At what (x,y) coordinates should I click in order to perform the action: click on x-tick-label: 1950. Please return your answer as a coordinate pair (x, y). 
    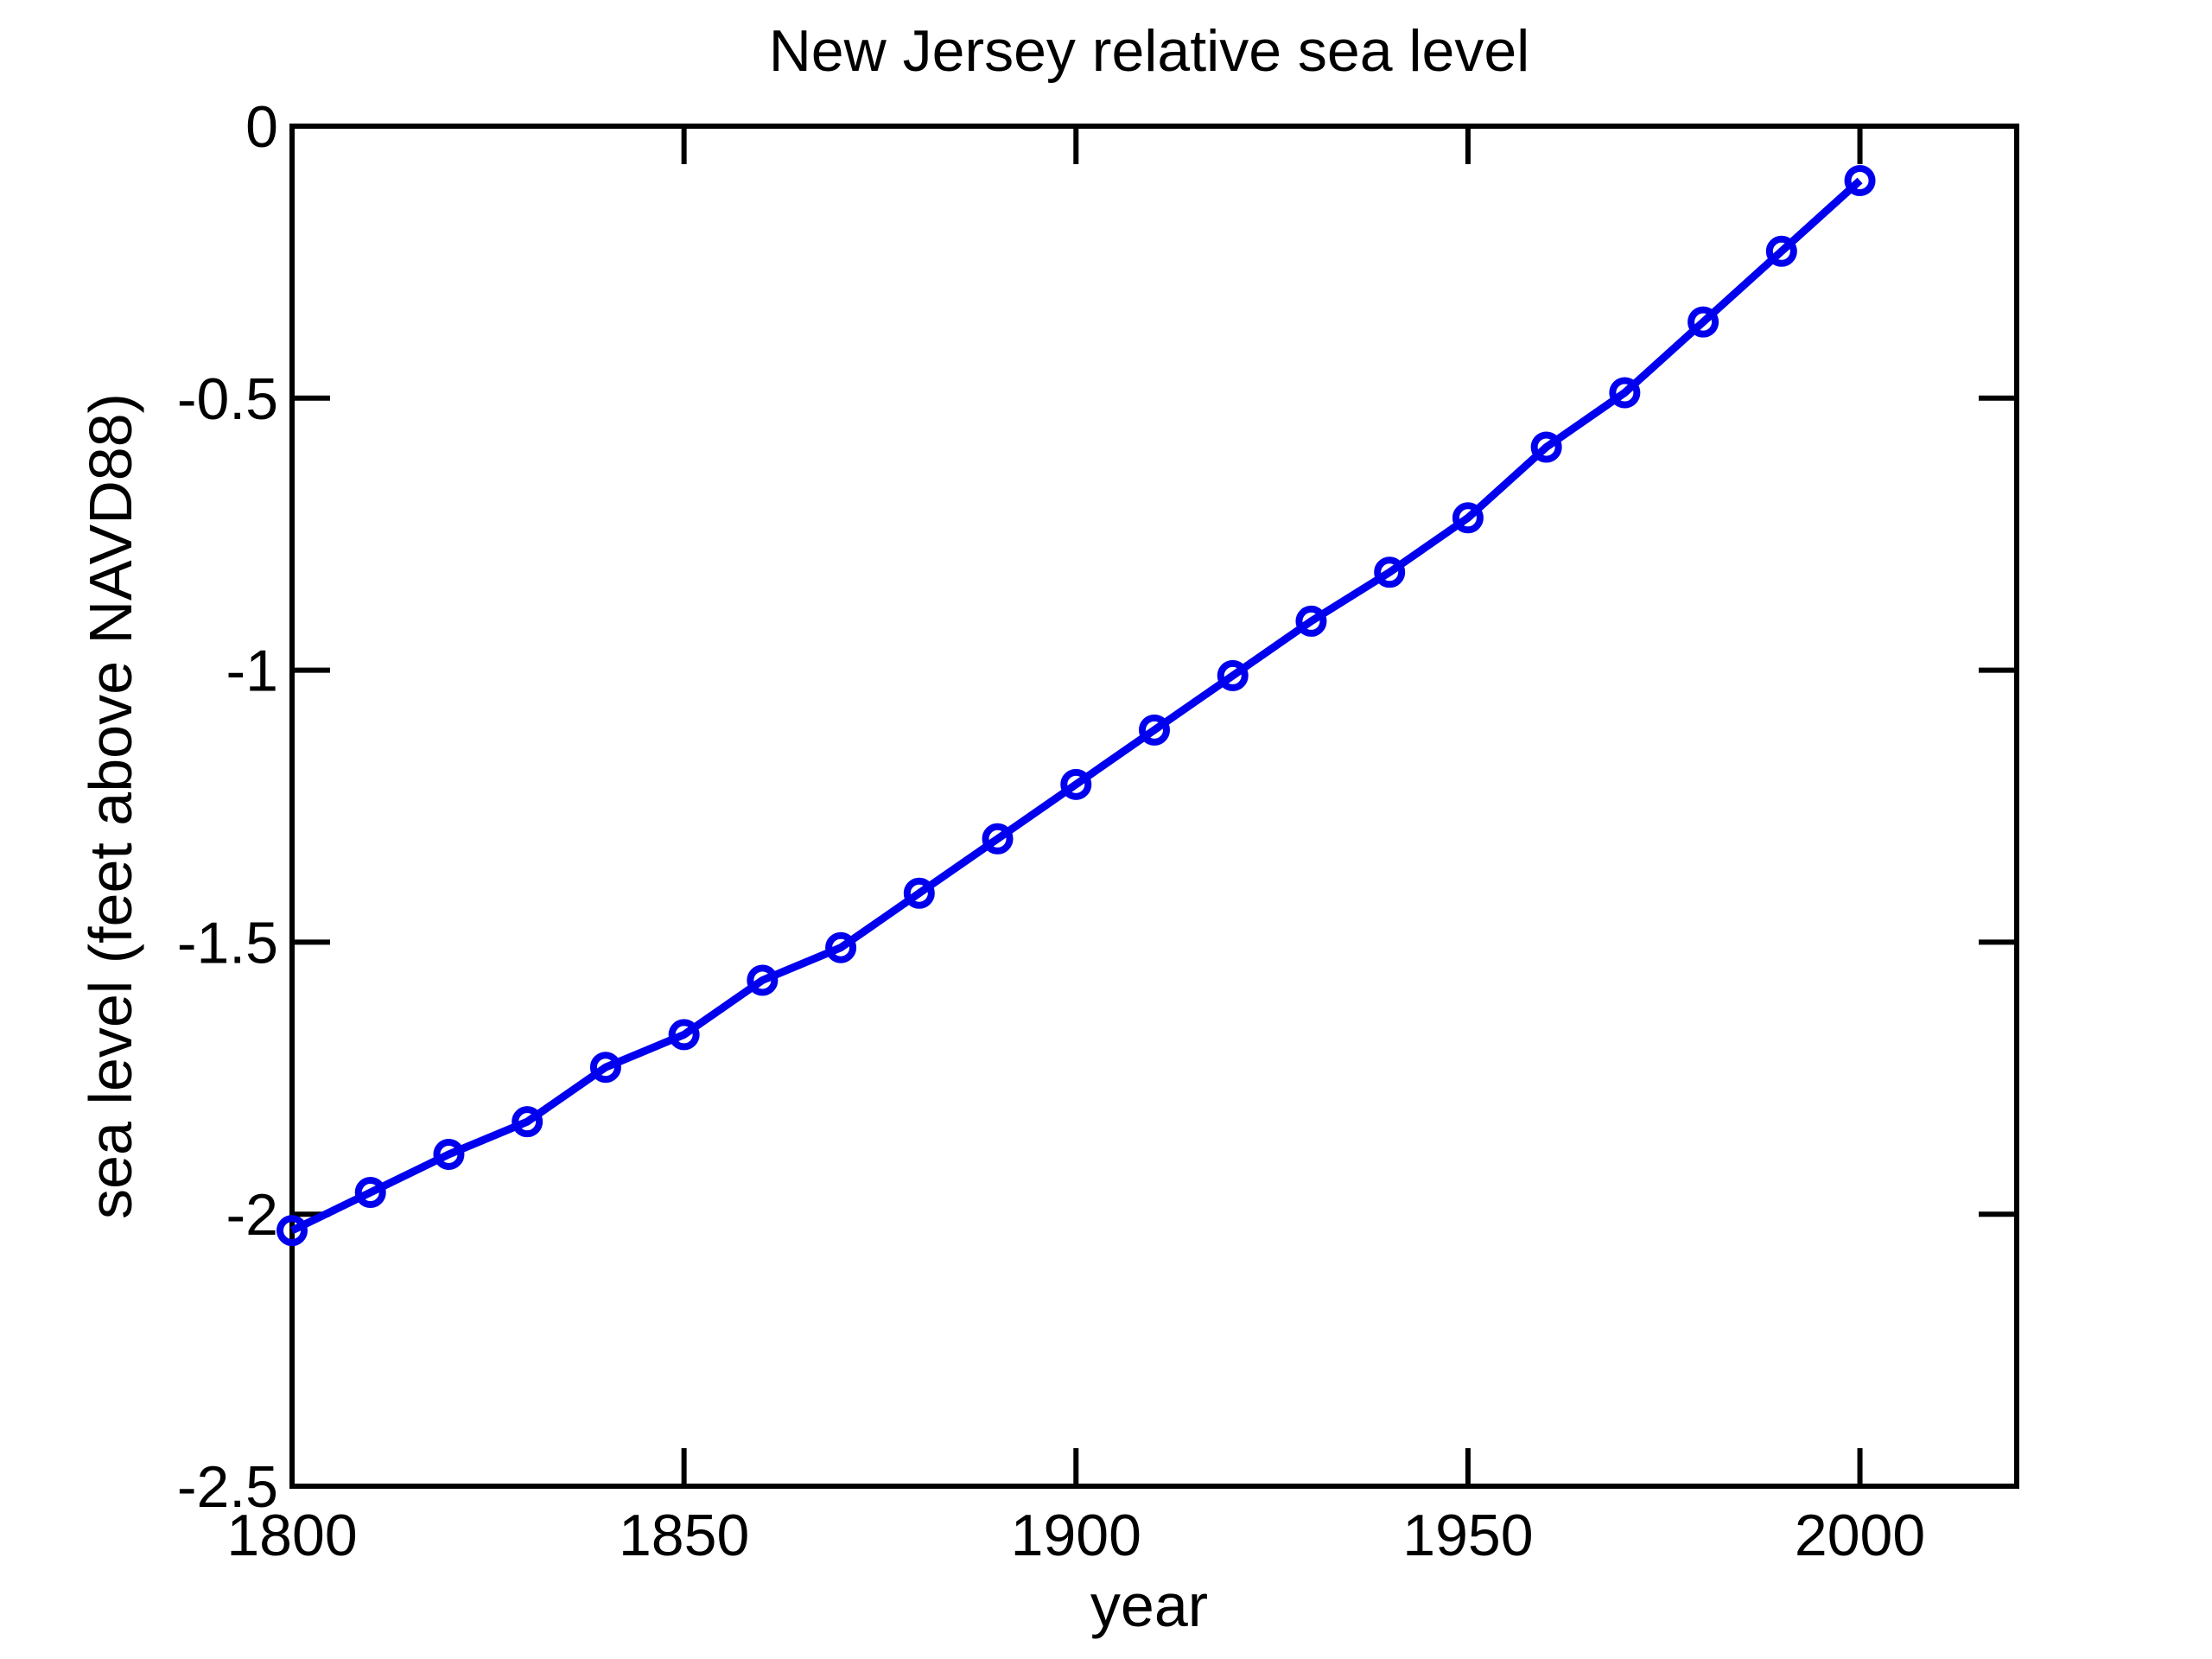
    Looking at the image, I should click on (1467, 1535).